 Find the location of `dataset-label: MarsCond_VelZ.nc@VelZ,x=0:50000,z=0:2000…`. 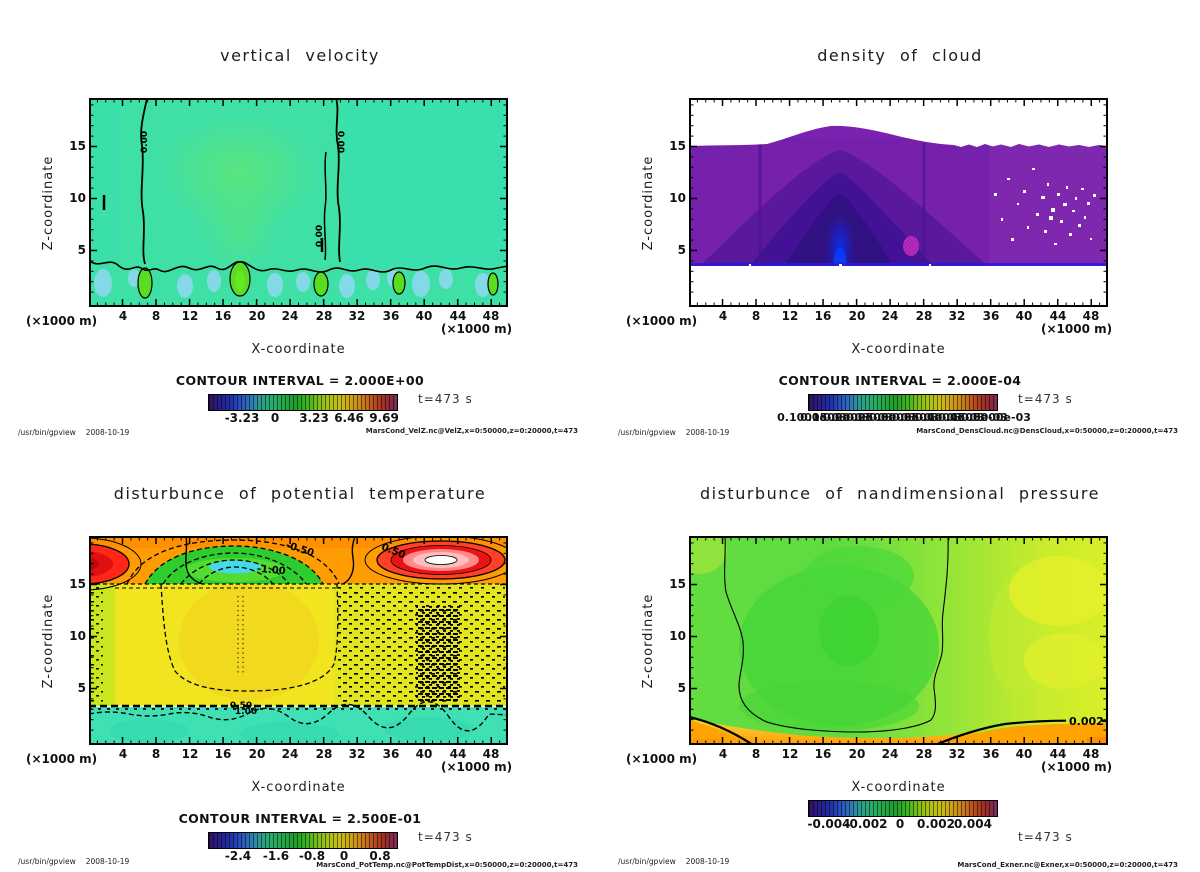

dataset-label: MarsCond_VelZ.nc@VelZ,x=0:50000,z=0:2000… is located at coordinates (471, 431).